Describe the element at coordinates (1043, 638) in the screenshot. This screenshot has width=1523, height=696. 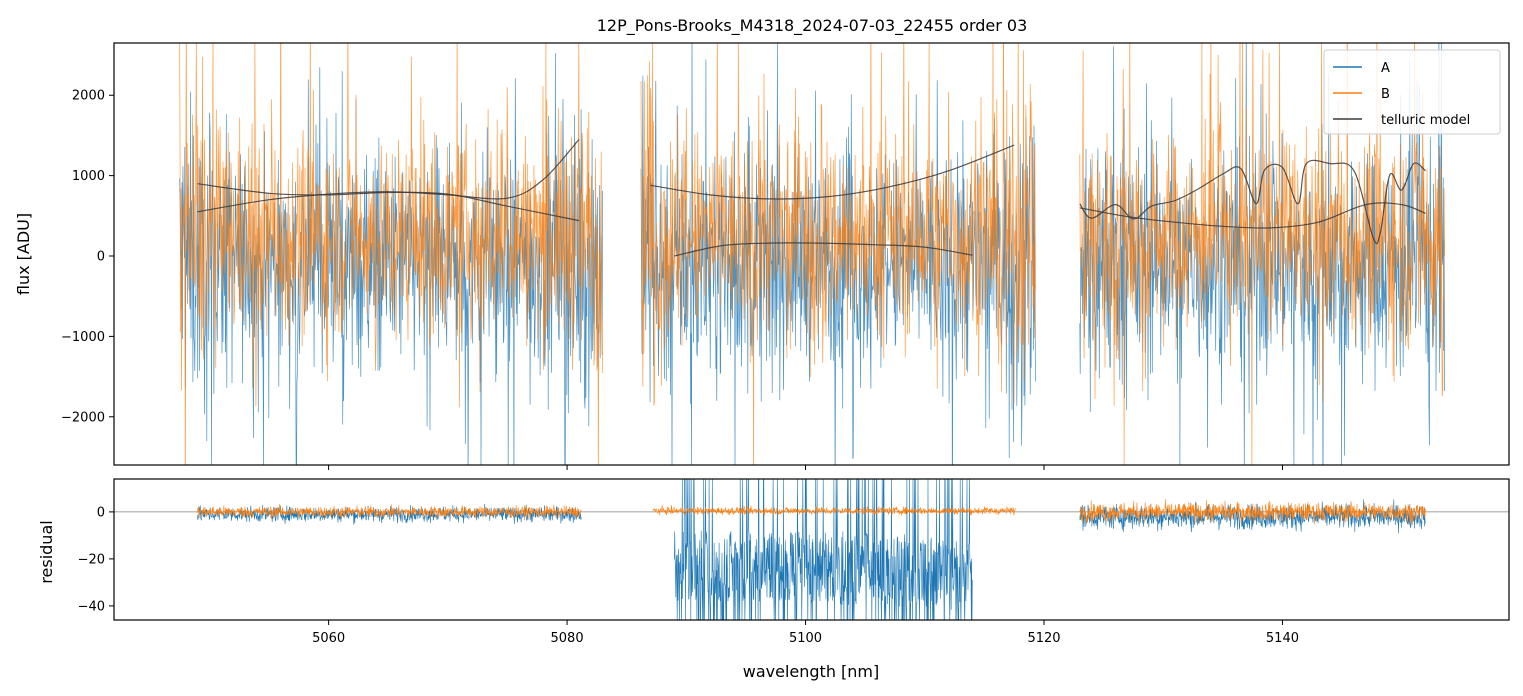
I see `residual-xtick-label: 5120` at that location.